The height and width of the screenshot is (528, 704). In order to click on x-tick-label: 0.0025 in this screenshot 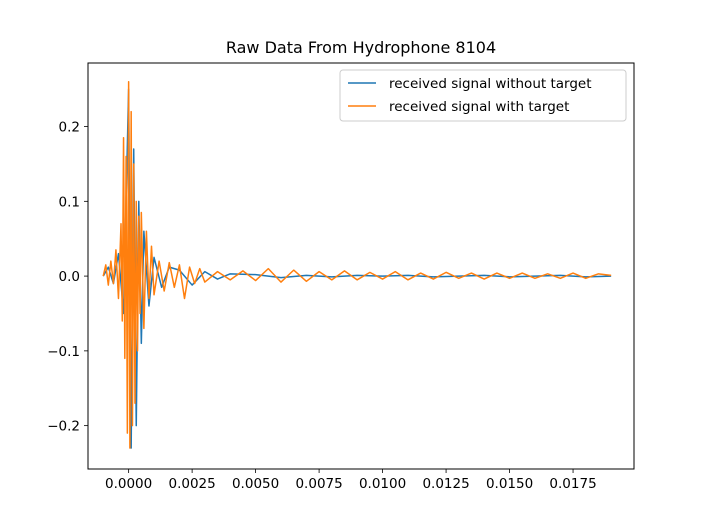, I will do `click(191, 484)`.